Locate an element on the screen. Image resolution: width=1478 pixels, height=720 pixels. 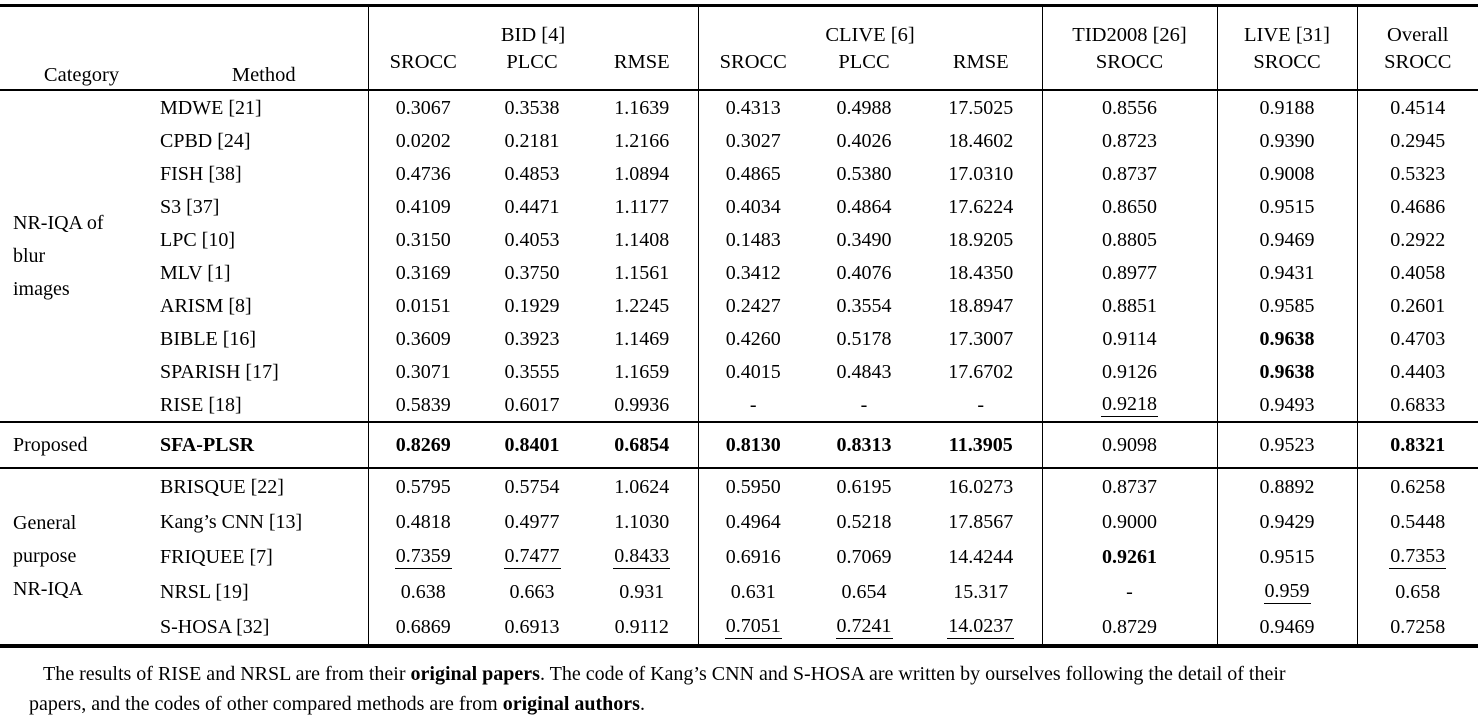
value-cell: 0.4977 is located at coordinates (532, 521).